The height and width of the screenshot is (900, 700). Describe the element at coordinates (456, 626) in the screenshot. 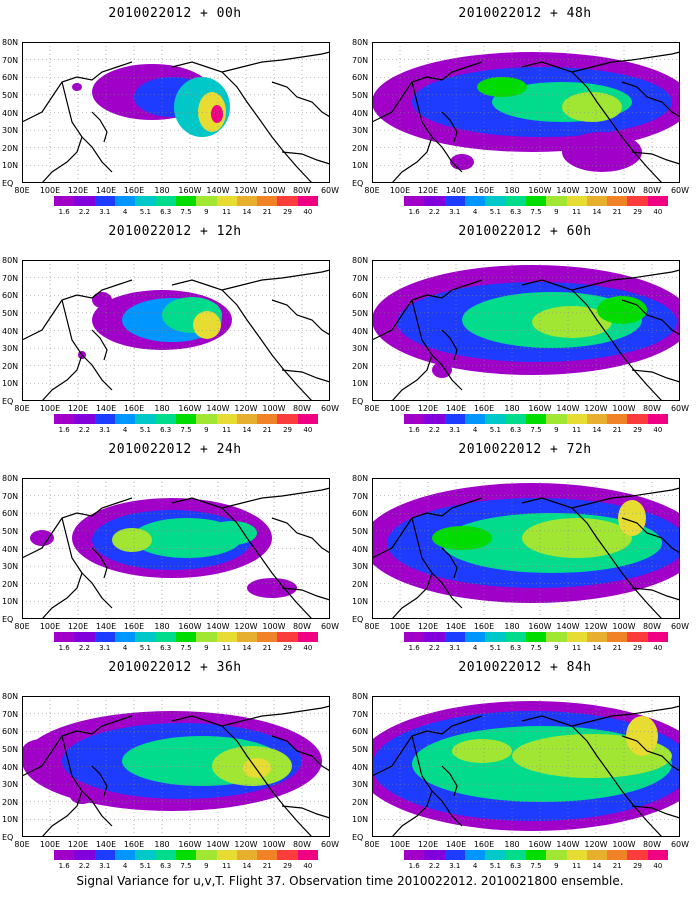

I see `lon-tick-label: 140E` at that location.